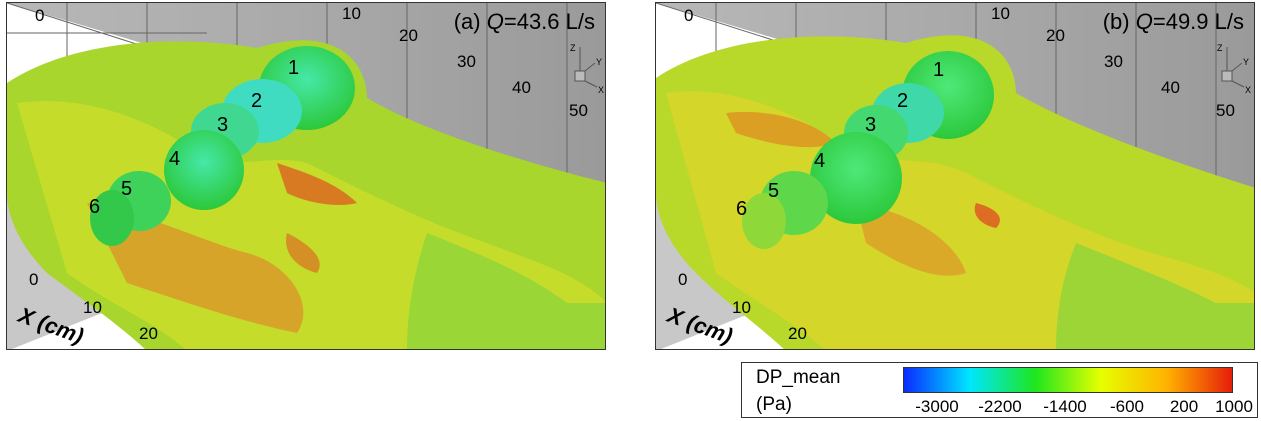 The height and width of the screenshot is (421, 1261). What do you see at coordinates (1234, 406) in the screenshot?
I see `legend-tick: 1000` at bounding box center [1234, 406].